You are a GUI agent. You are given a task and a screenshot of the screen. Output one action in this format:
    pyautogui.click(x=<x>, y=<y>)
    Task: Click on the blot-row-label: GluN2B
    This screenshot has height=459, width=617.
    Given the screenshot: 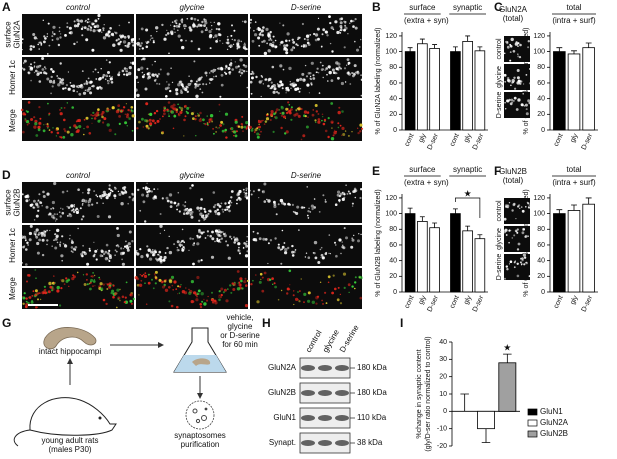 What is the action you would take?
    pyautogui.click(x=282, y=392)
    